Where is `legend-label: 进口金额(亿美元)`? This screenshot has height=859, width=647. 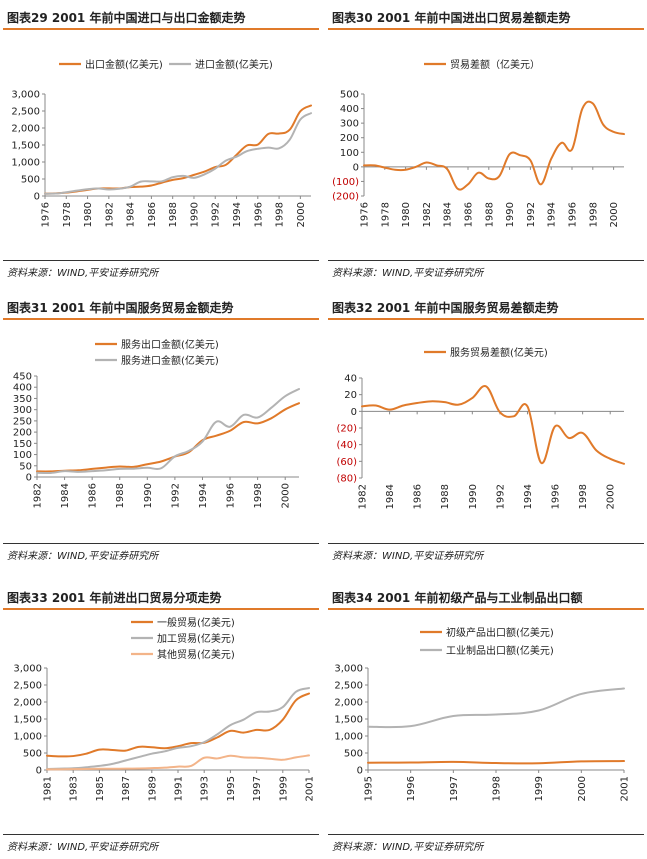
legend-label: 进口金额(亿美元) is located at coordinates (234, 64).